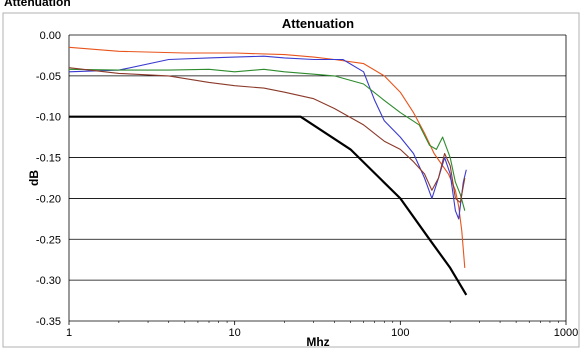 Image resolution: width=584 pixels, height=351 pixels. I want to click on x-tick-labels: 1 10 100 1000, so click(322, 330).